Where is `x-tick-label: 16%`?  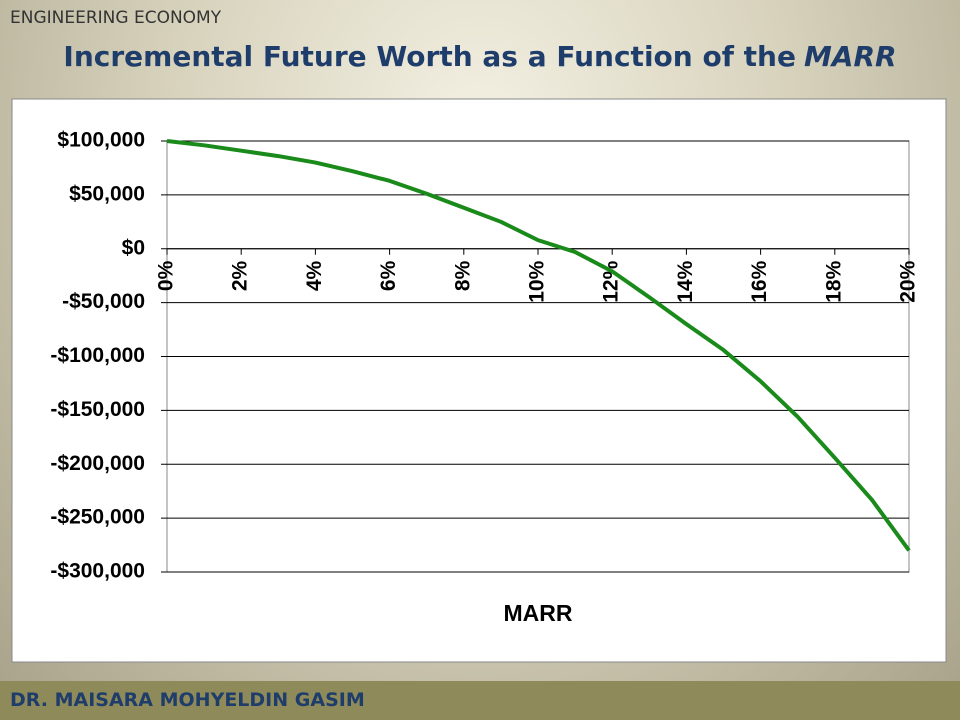 x-tick-label: 16% is located at coordinates (759, 281).